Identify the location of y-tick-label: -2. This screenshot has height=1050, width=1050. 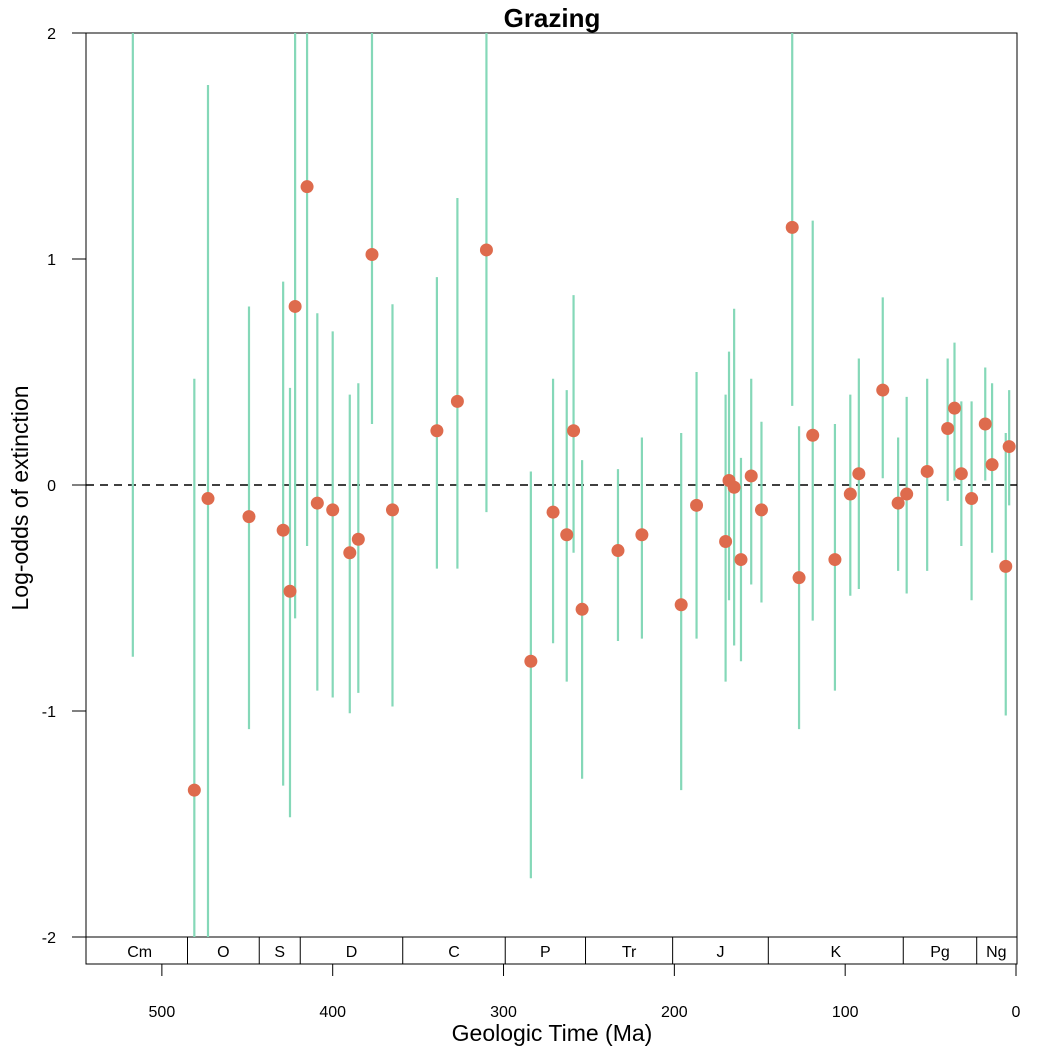
(49, 938).